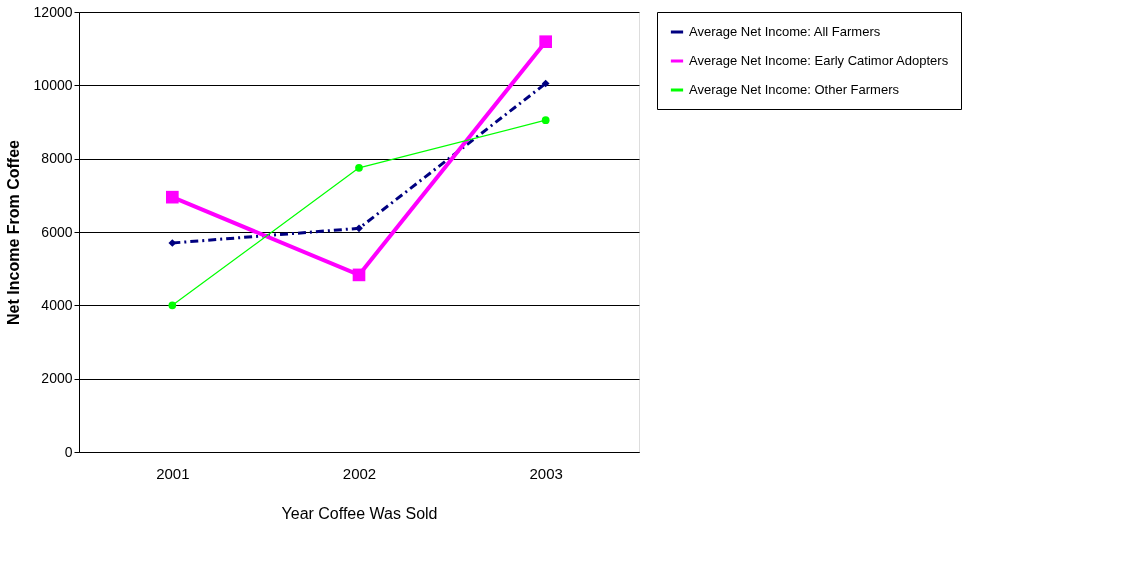 This screenshot has width=1126, height=567. Describe the element at coordinates (68, 451) in the screenshot. I see `y-tick-label: 0` at that location.